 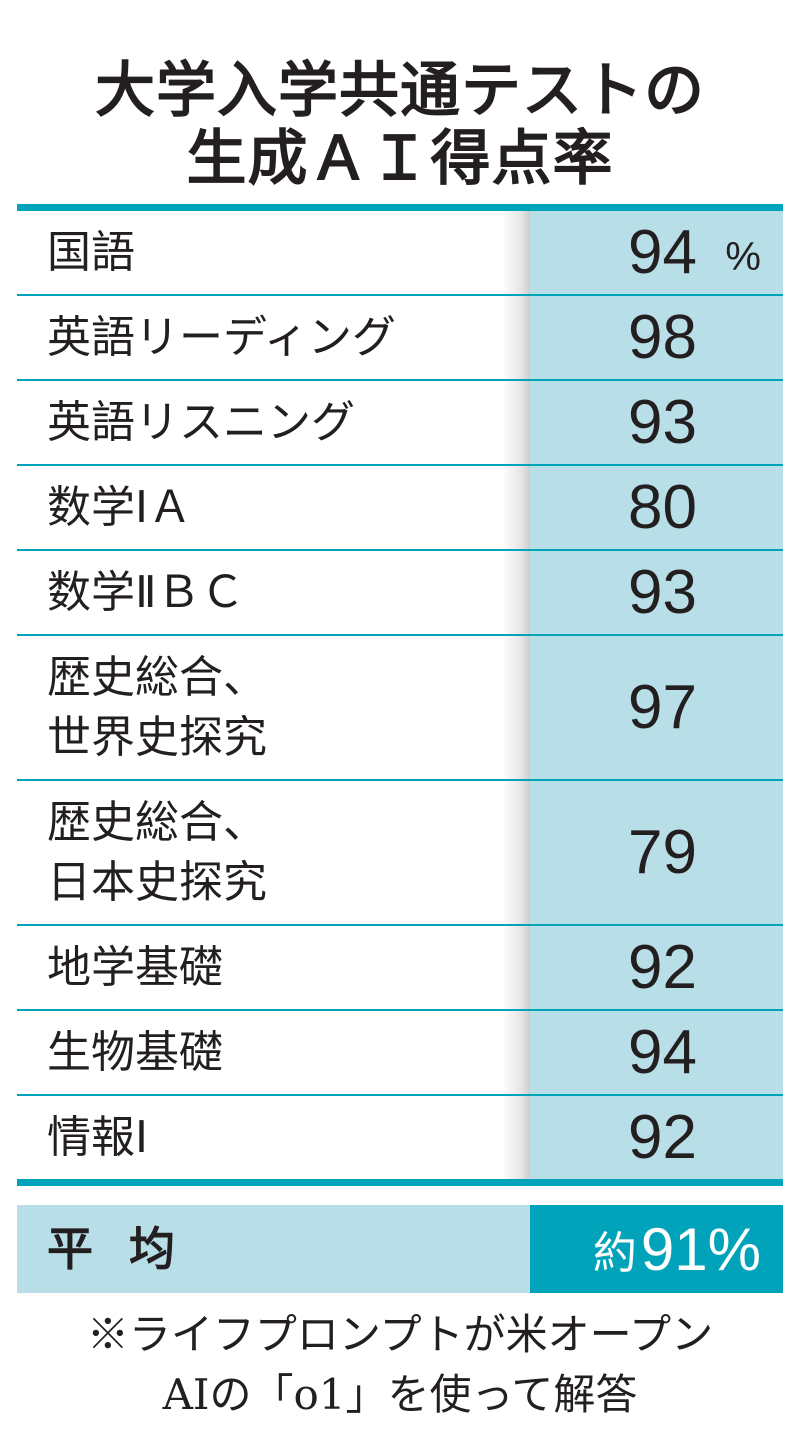 I want to click on subject-label-line: 数学ⅠＡ, so click(x=119, y=507).